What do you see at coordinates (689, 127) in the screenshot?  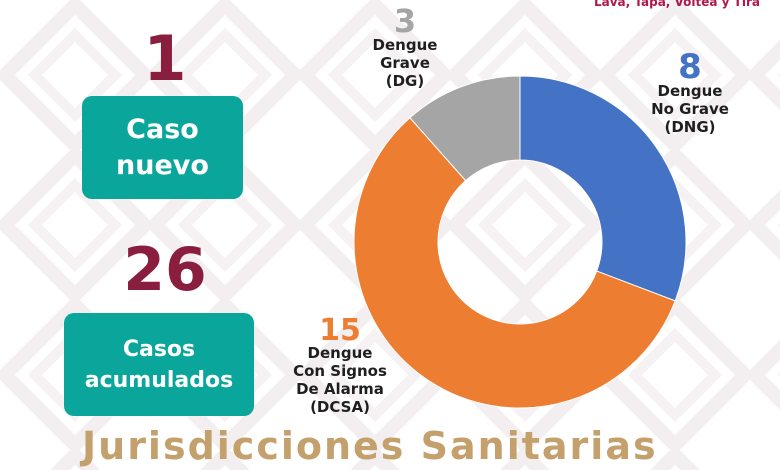 I see `slice-category-label: (DNG)` at bounding box center [689, 127].